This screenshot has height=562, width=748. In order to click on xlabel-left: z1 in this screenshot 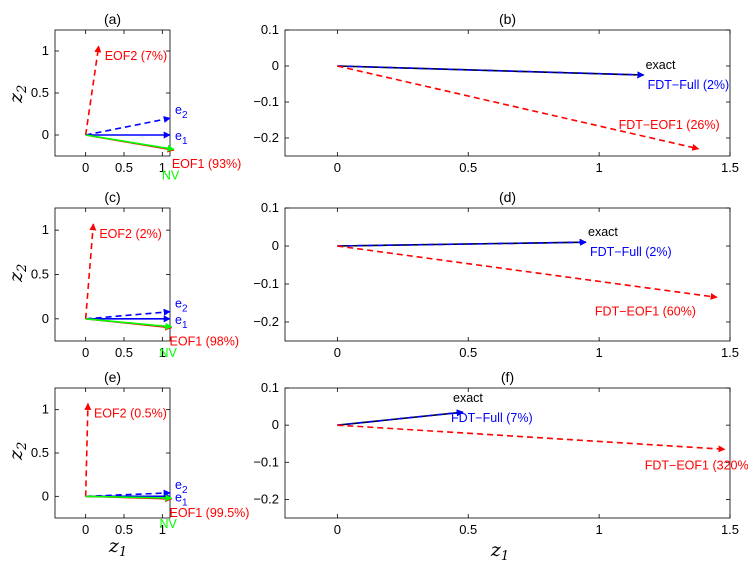, I will do `click(117, 547)`.